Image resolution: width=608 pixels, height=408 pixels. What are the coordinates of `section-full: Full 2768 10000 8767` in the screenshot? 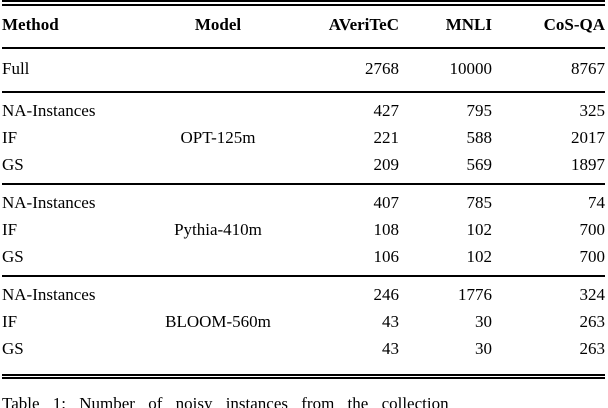 It's located at (303, 70).